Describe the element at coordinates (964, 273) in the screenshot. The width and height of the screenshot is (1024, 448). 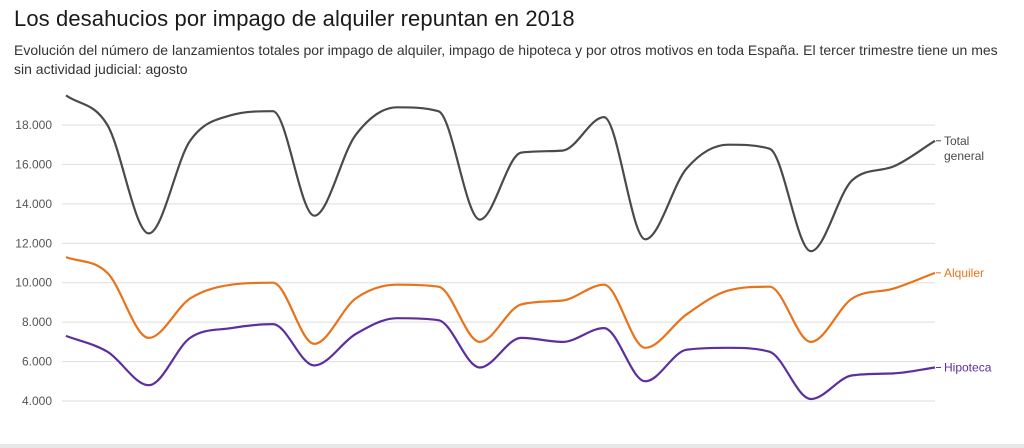
I see `series-label-alquiler: Alquiler` at that location.